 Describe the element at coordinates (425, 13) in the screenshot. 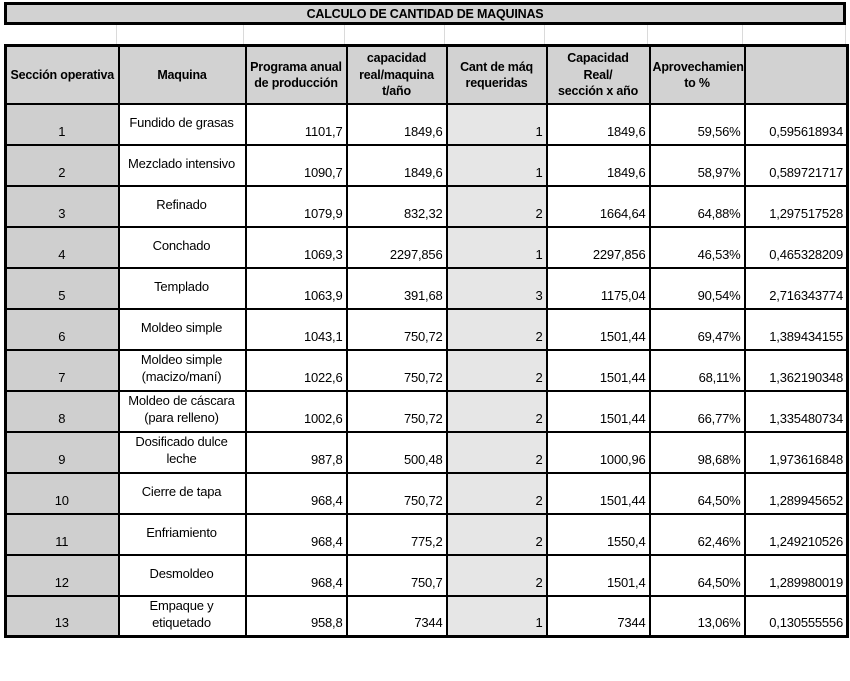

I see `sheet-title-cell: CALCULO DE CANTIDAD DE MAQUINAS` at that location.